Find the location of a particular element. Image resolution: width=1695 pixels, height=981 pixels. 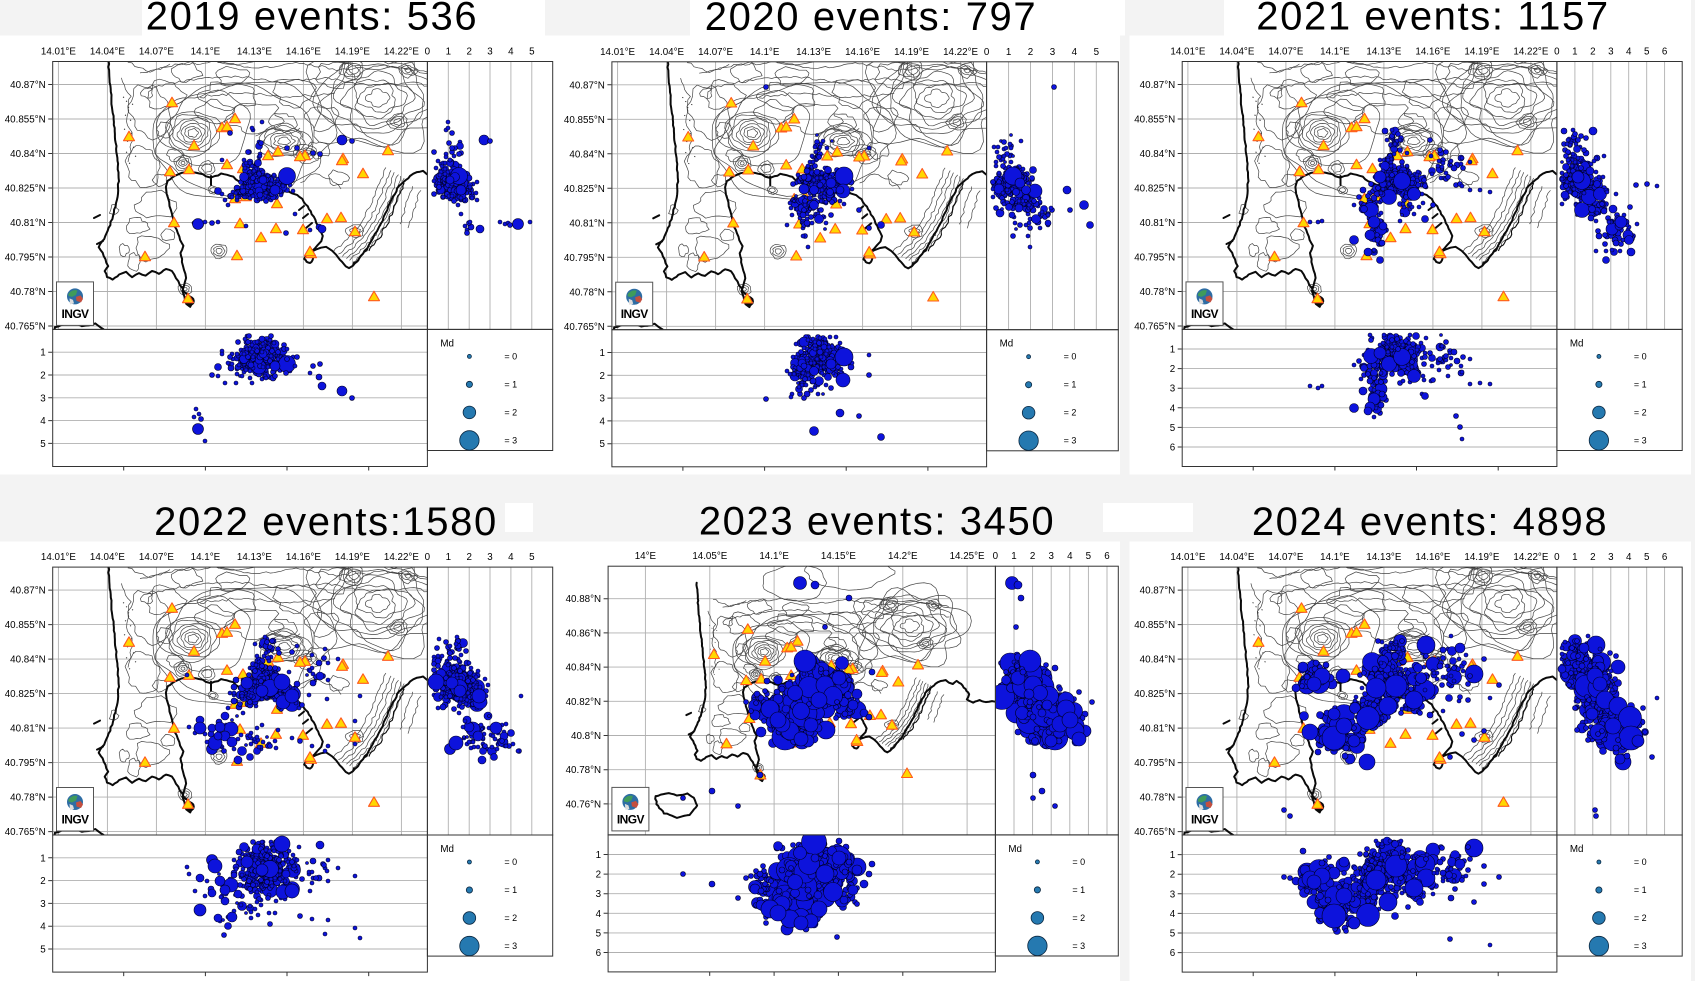

svg-text: 2020 events: 797 is located at coordinates (871, 19).